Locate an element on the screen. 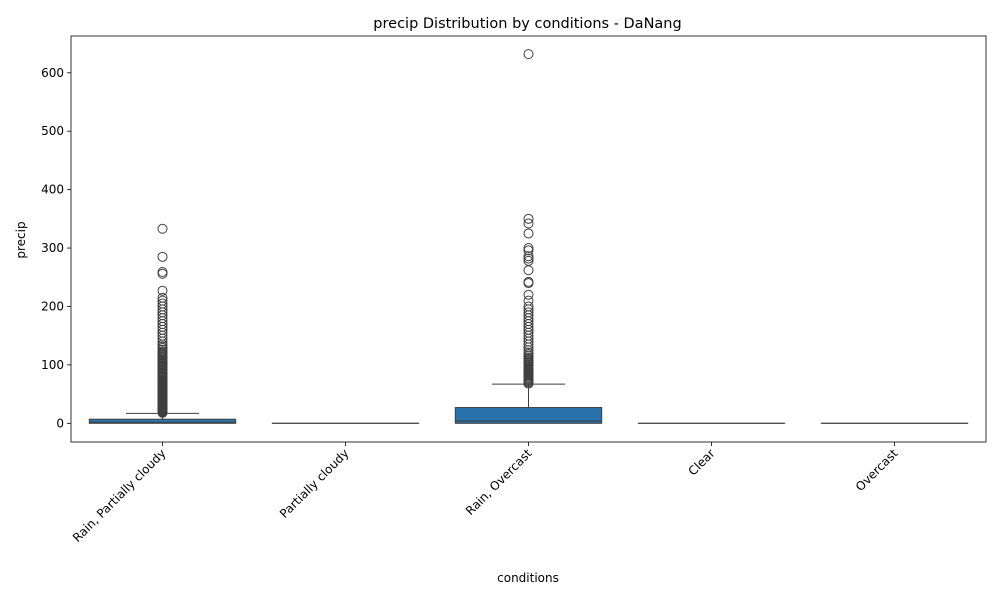 The width and height of the screenshot is (1000, 600). y-axis-label: precip is located at coordinates (21, 239).